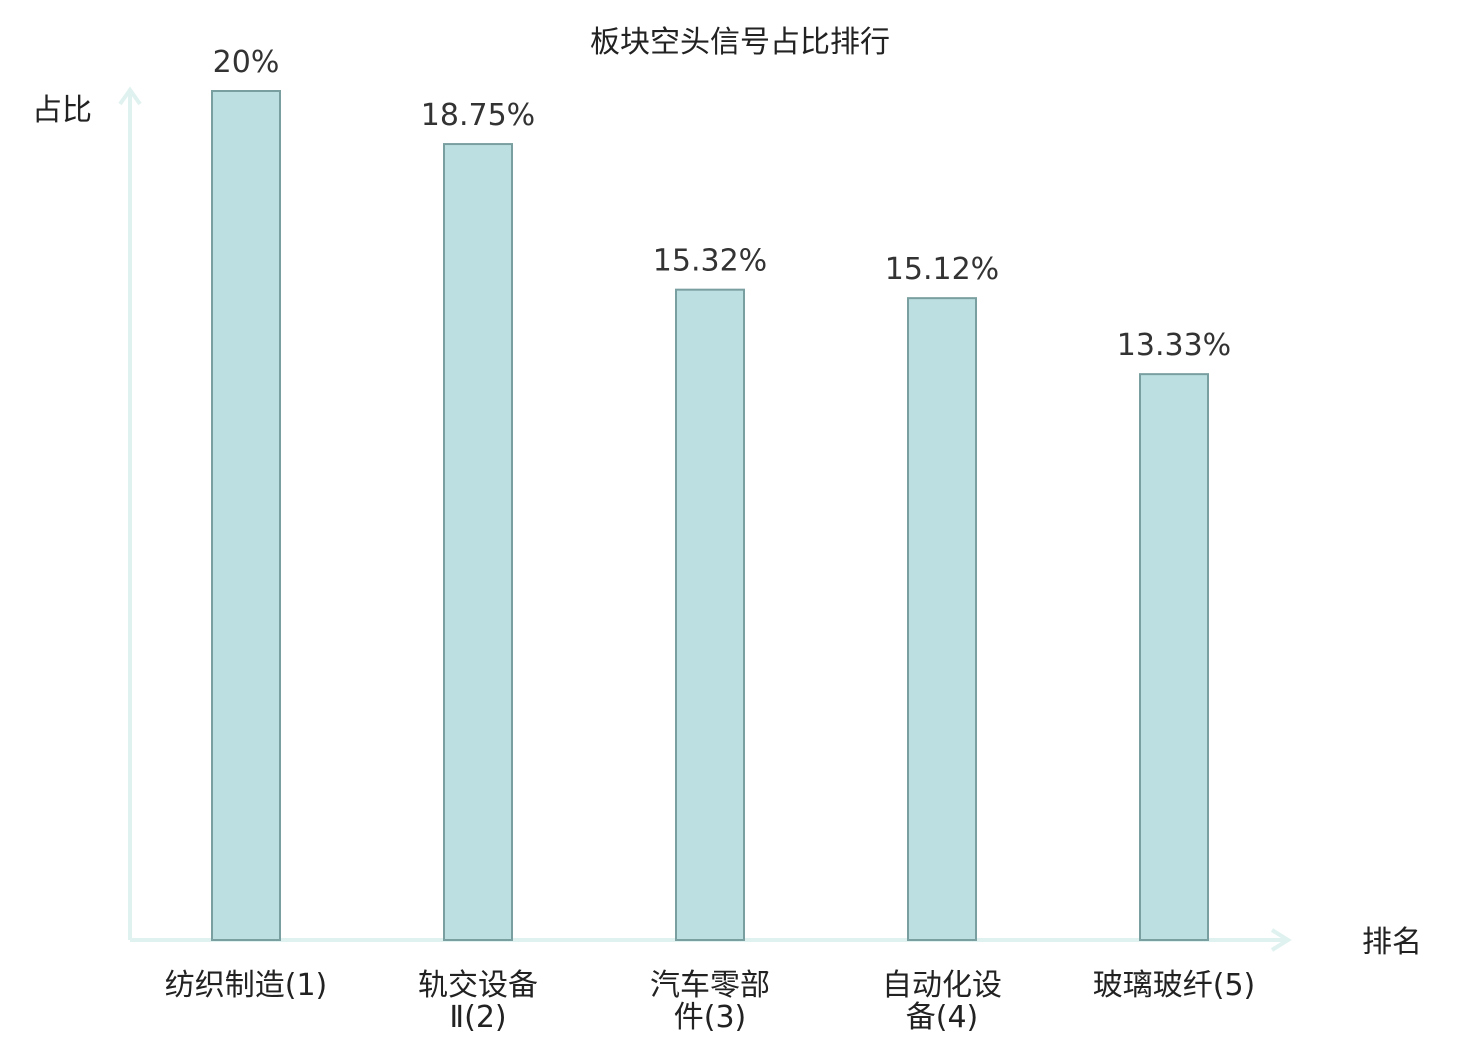 The image size is (1480, 1040). What do you see at coordinates (710, 261) in the screenshot?
I see `value-label-3: 15.32%` at bounding box center [710, 261].